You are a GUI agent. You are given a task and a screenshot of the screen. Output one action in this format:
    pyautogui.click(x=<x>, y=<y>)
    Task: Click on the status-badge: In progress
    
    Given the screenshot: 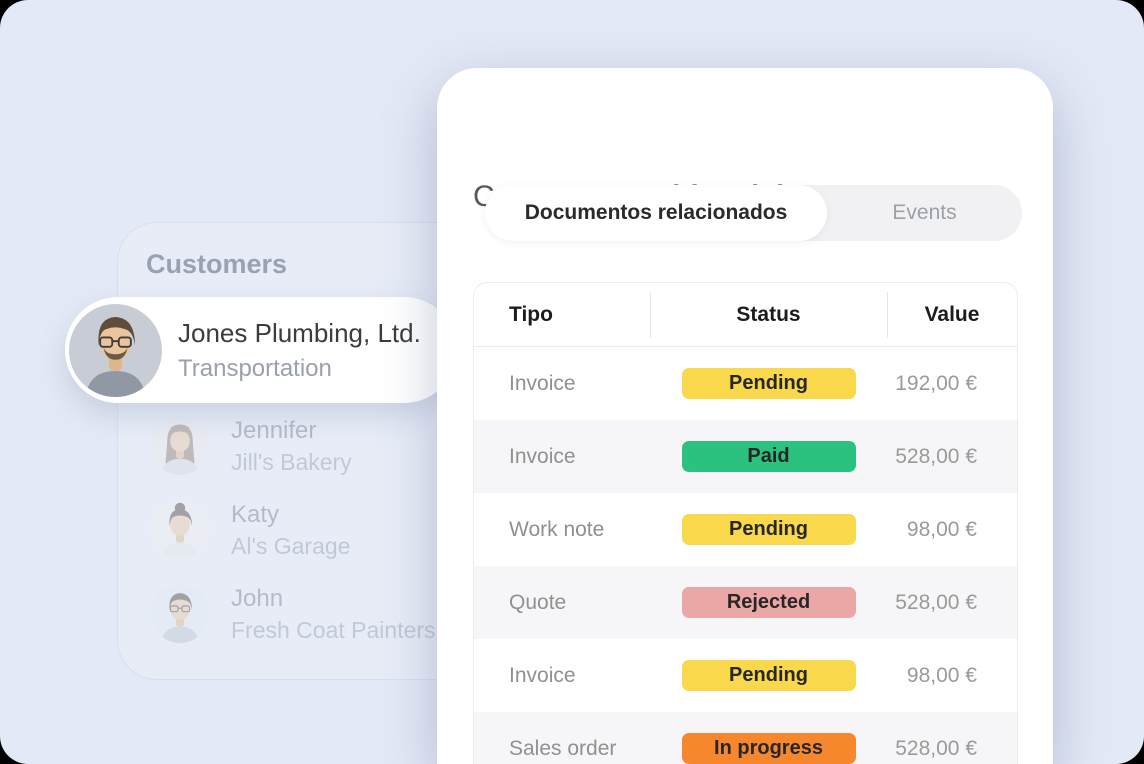 What is the action you would take?
    pyautogui.click(x=768, y=748)
    